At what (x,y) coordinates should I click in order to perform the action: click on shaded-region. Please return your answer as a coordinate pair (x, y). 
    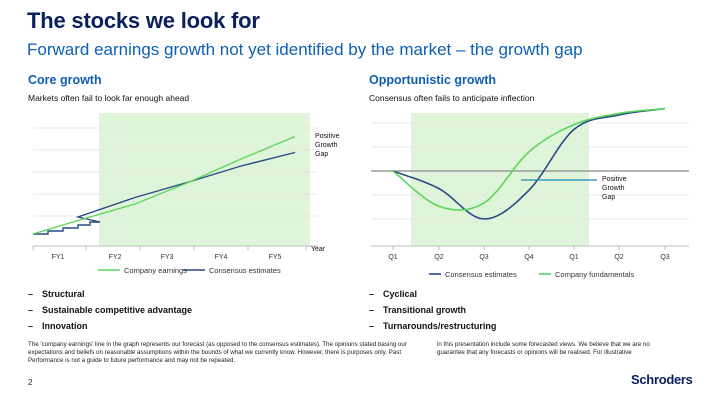
    Looking at the image, I should click on (204, 179).